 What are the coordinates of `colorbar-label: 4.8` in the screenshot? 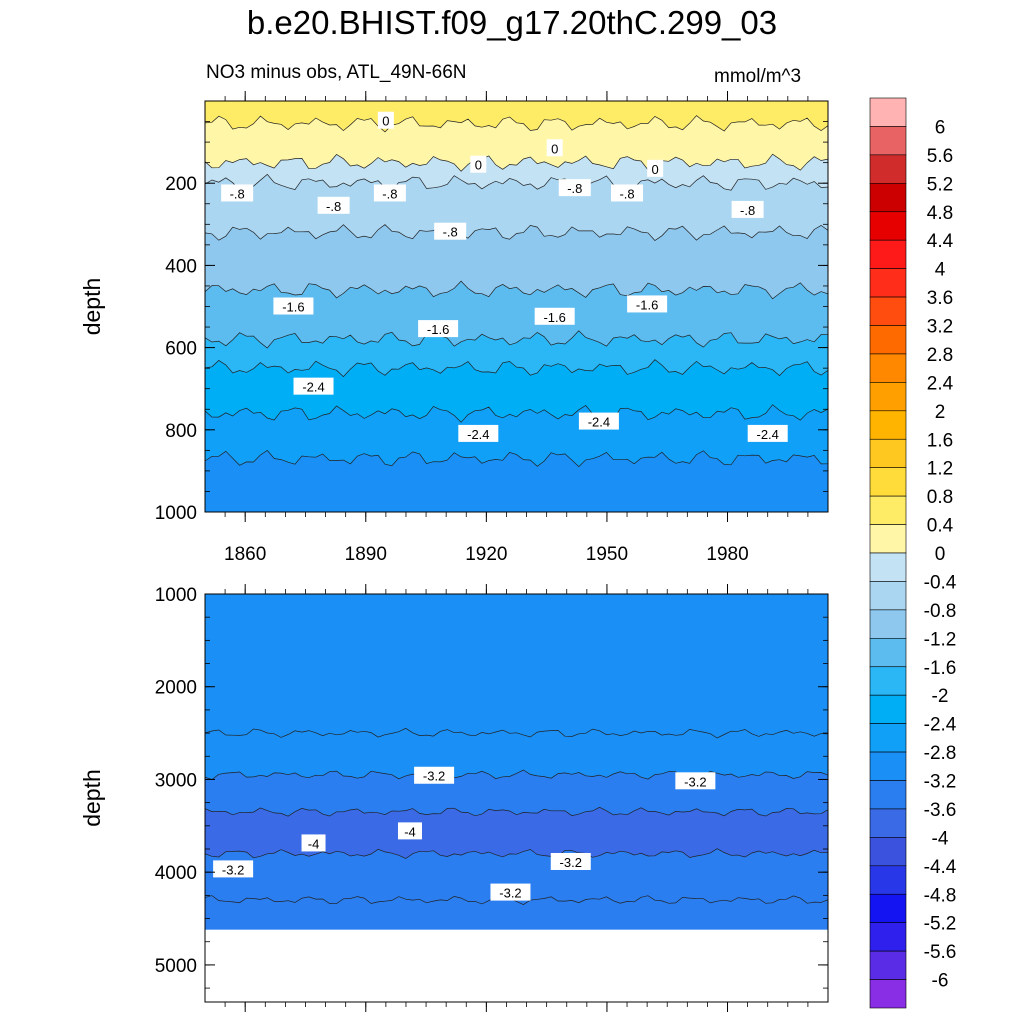 It's located at (940, 213).